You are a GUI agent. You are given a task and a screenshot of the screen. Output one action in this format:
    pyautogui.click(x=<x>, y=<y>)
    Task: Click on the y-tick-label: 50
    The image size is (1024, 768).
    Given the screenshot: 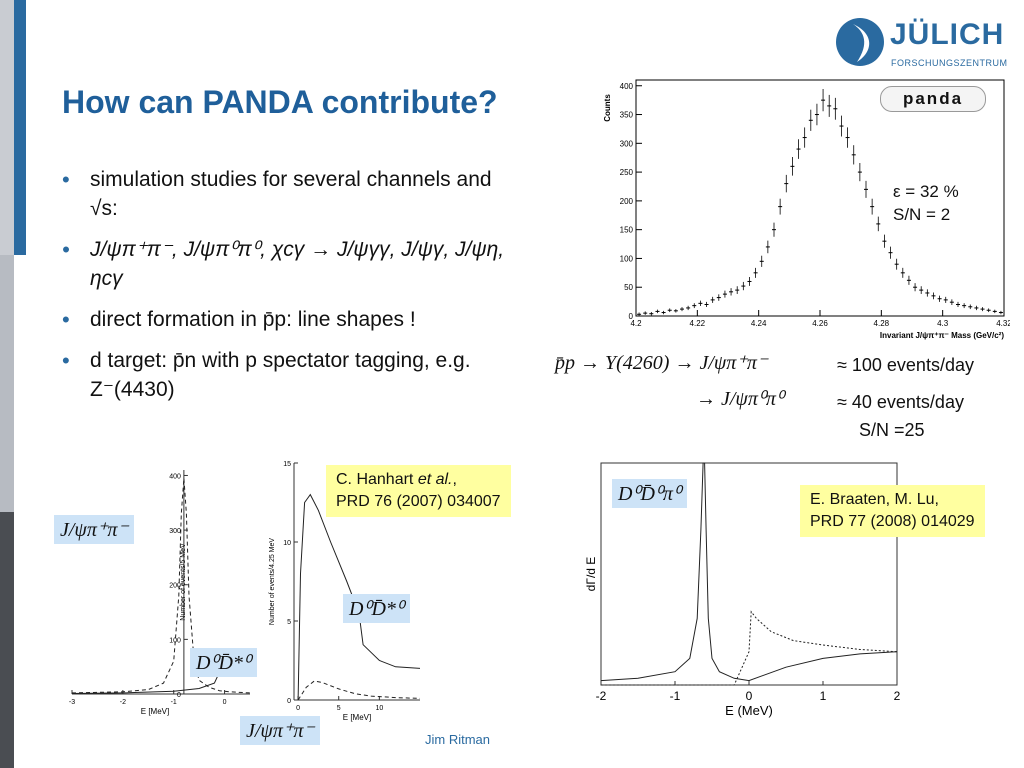 What is the action you would take?
    pyautogui.click(x=628, y=287)
    